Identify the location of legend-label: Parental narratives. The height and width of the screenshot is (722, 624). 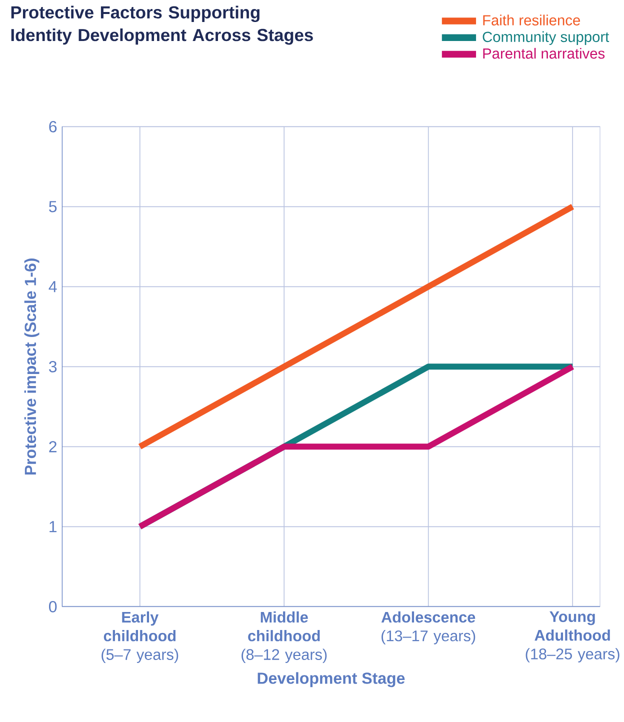
(544, 53).